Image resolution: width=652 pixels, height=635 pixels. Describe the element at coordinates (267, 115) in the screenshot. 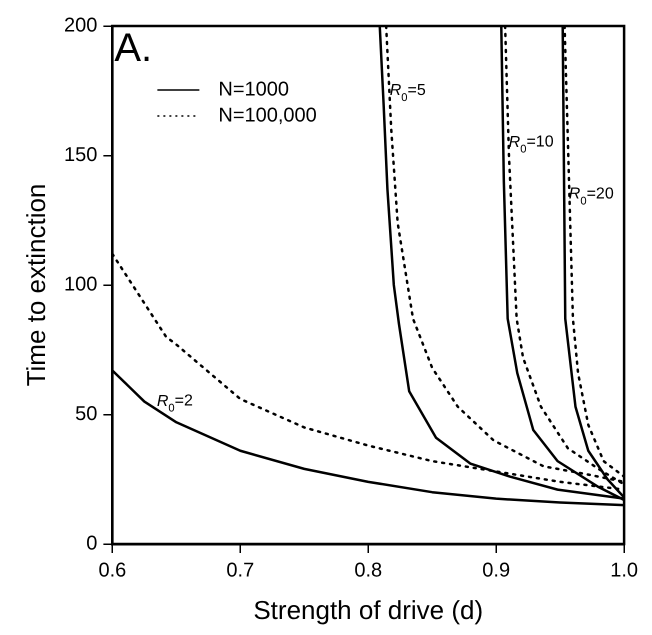

I see `legend-label: N=100,000` at that location.